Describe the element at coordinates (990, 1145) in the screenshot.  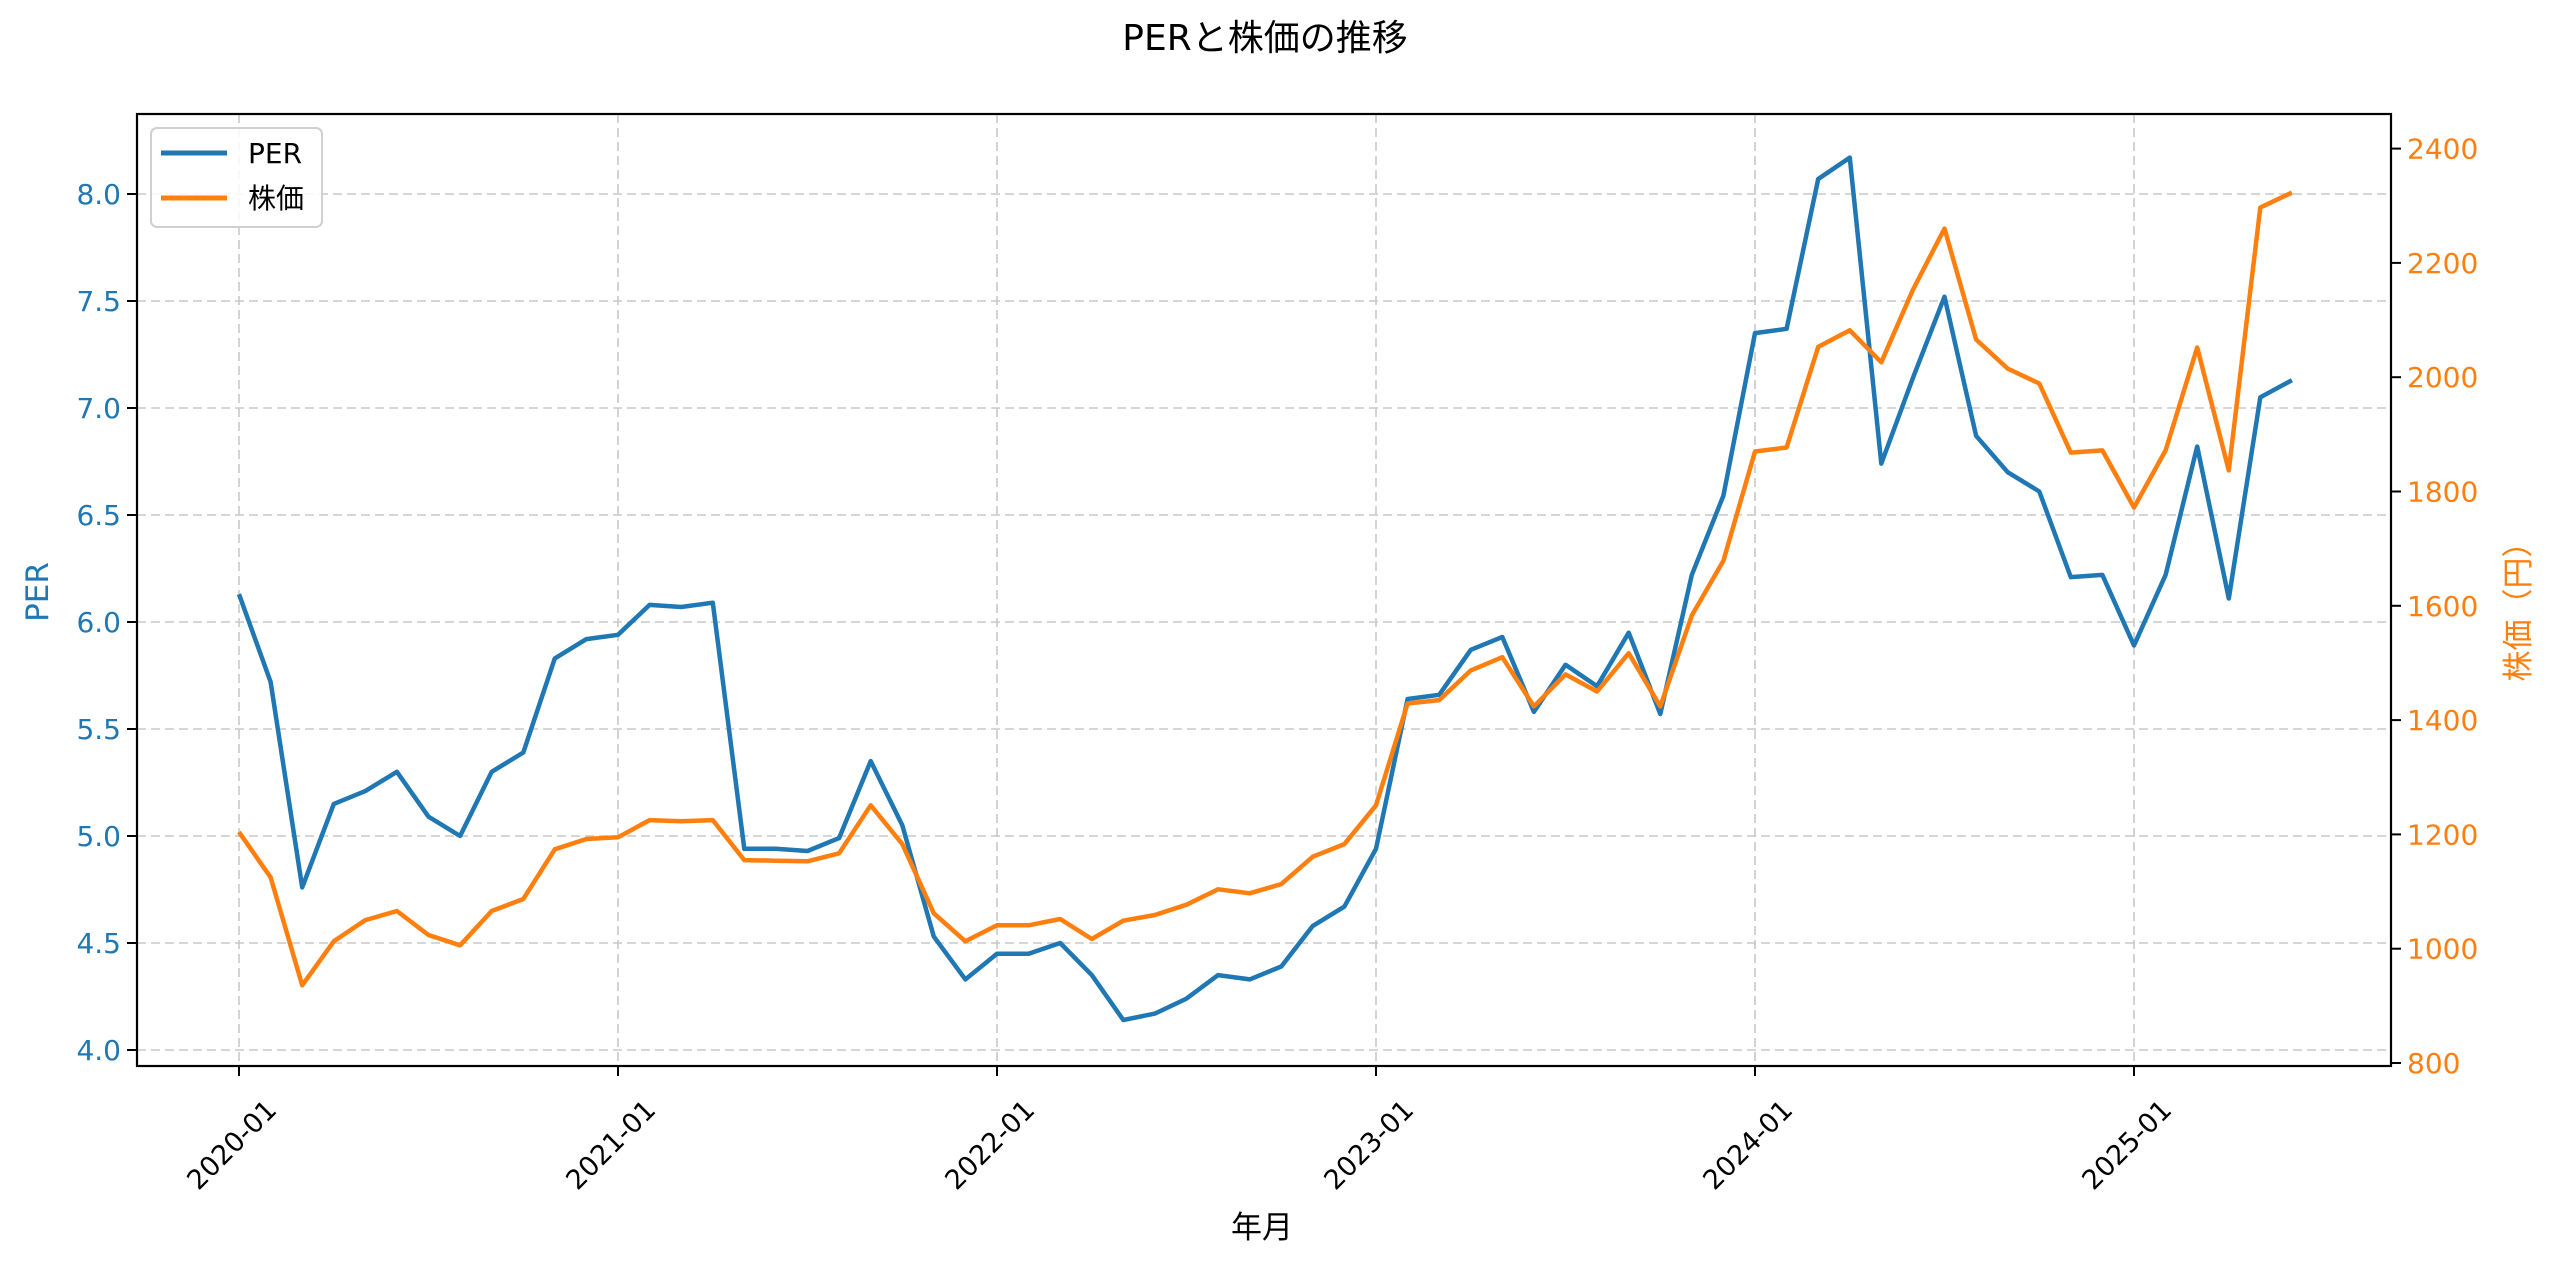
I see `x-tick-label: 2022-01` at that location.